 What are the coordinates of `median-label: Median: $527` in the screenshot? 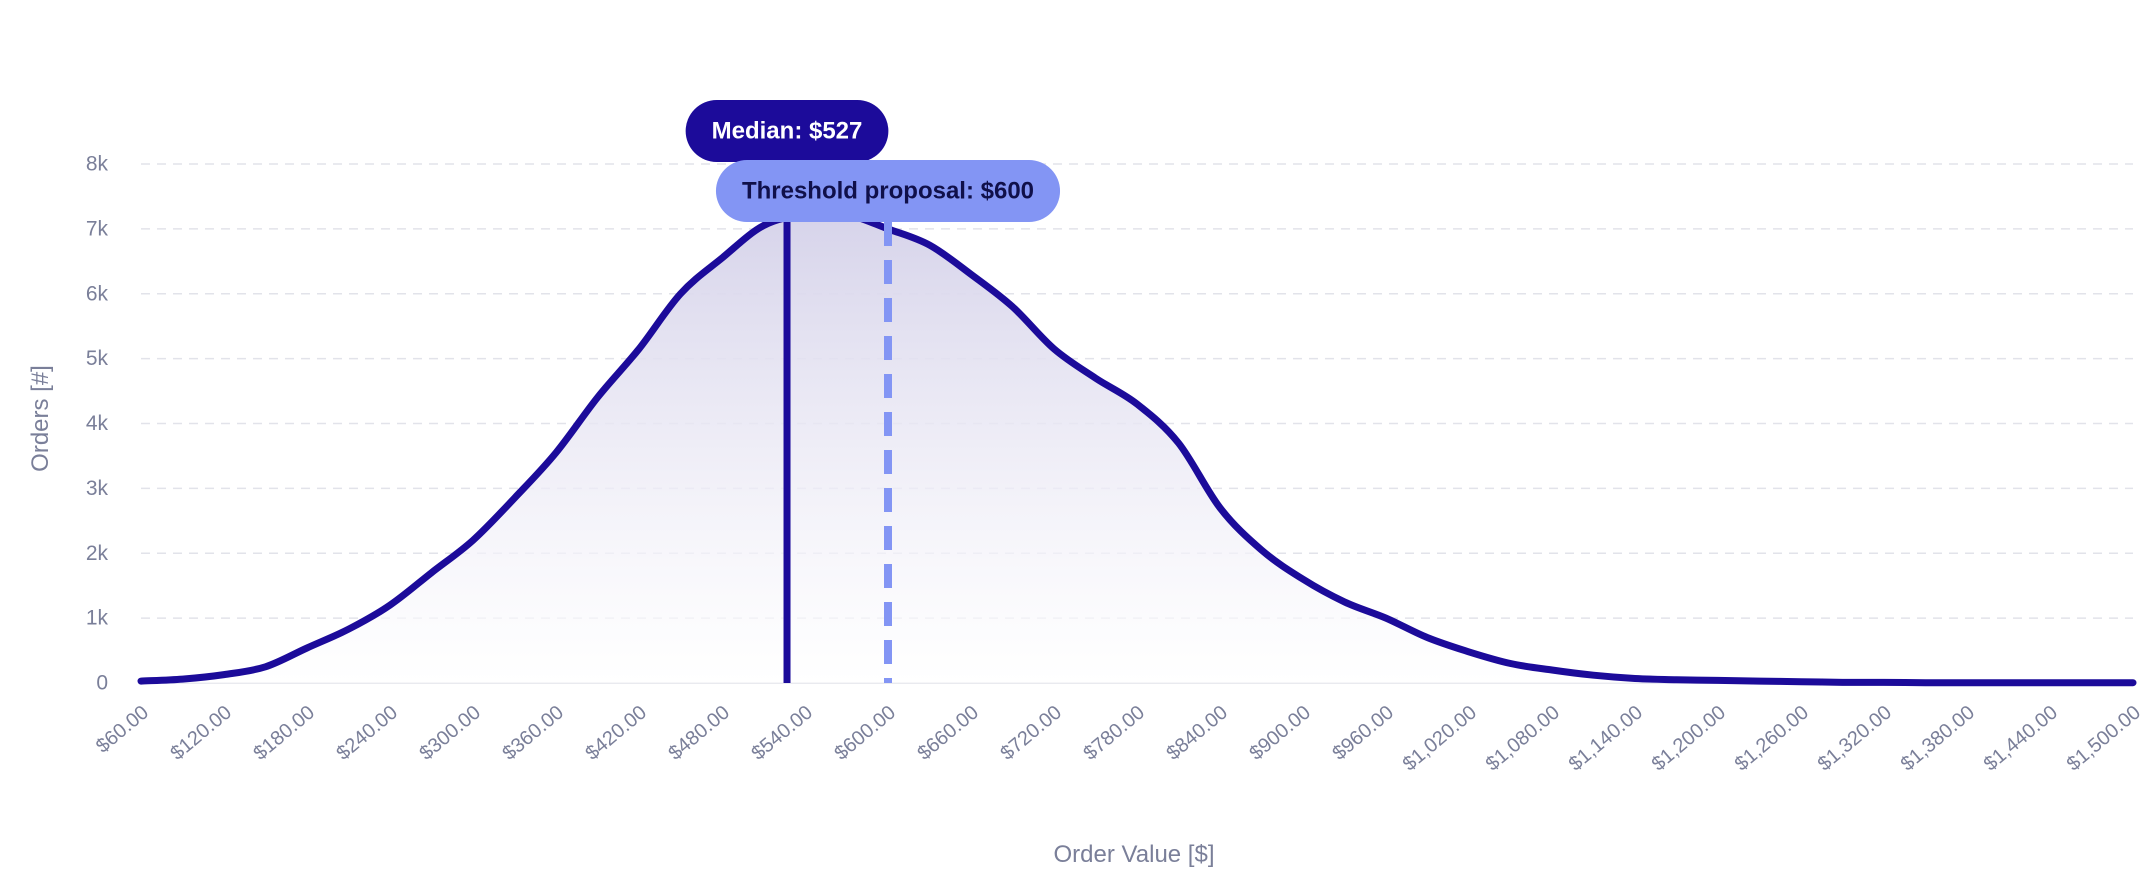 It's located at (787, 131).